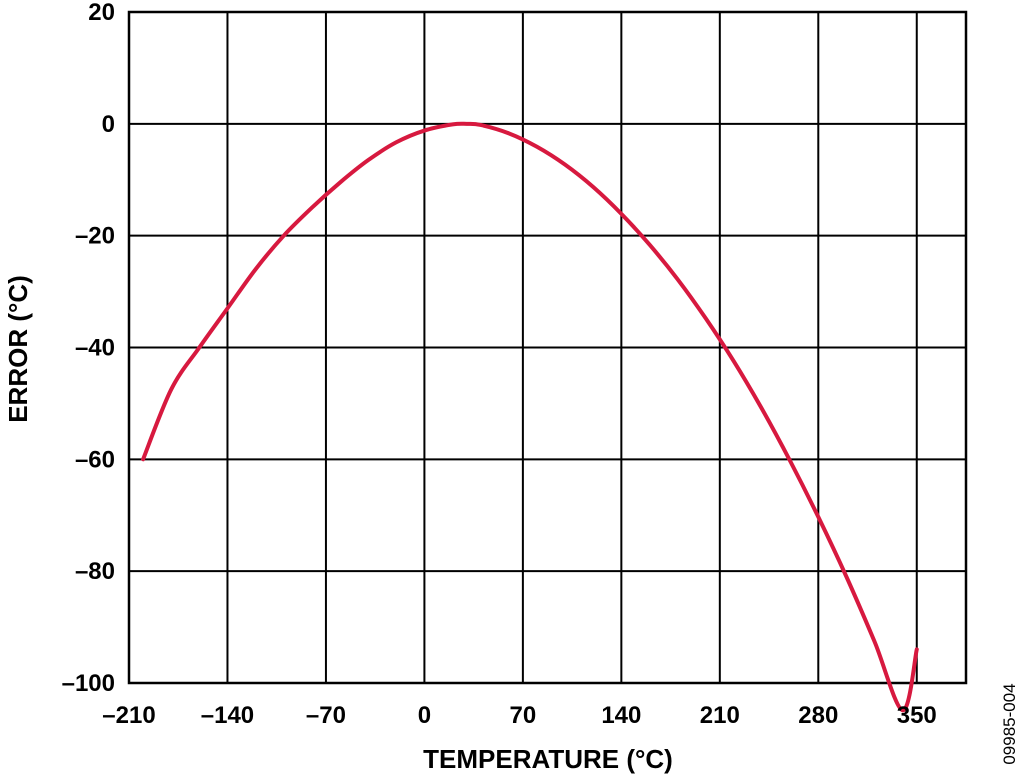 The height and width of the screenshot is (782, 1024). What do you see at coordinates (95, 348) in the screenshot?
I see `y-tick-label: –40` at bounding box center [95, 348].